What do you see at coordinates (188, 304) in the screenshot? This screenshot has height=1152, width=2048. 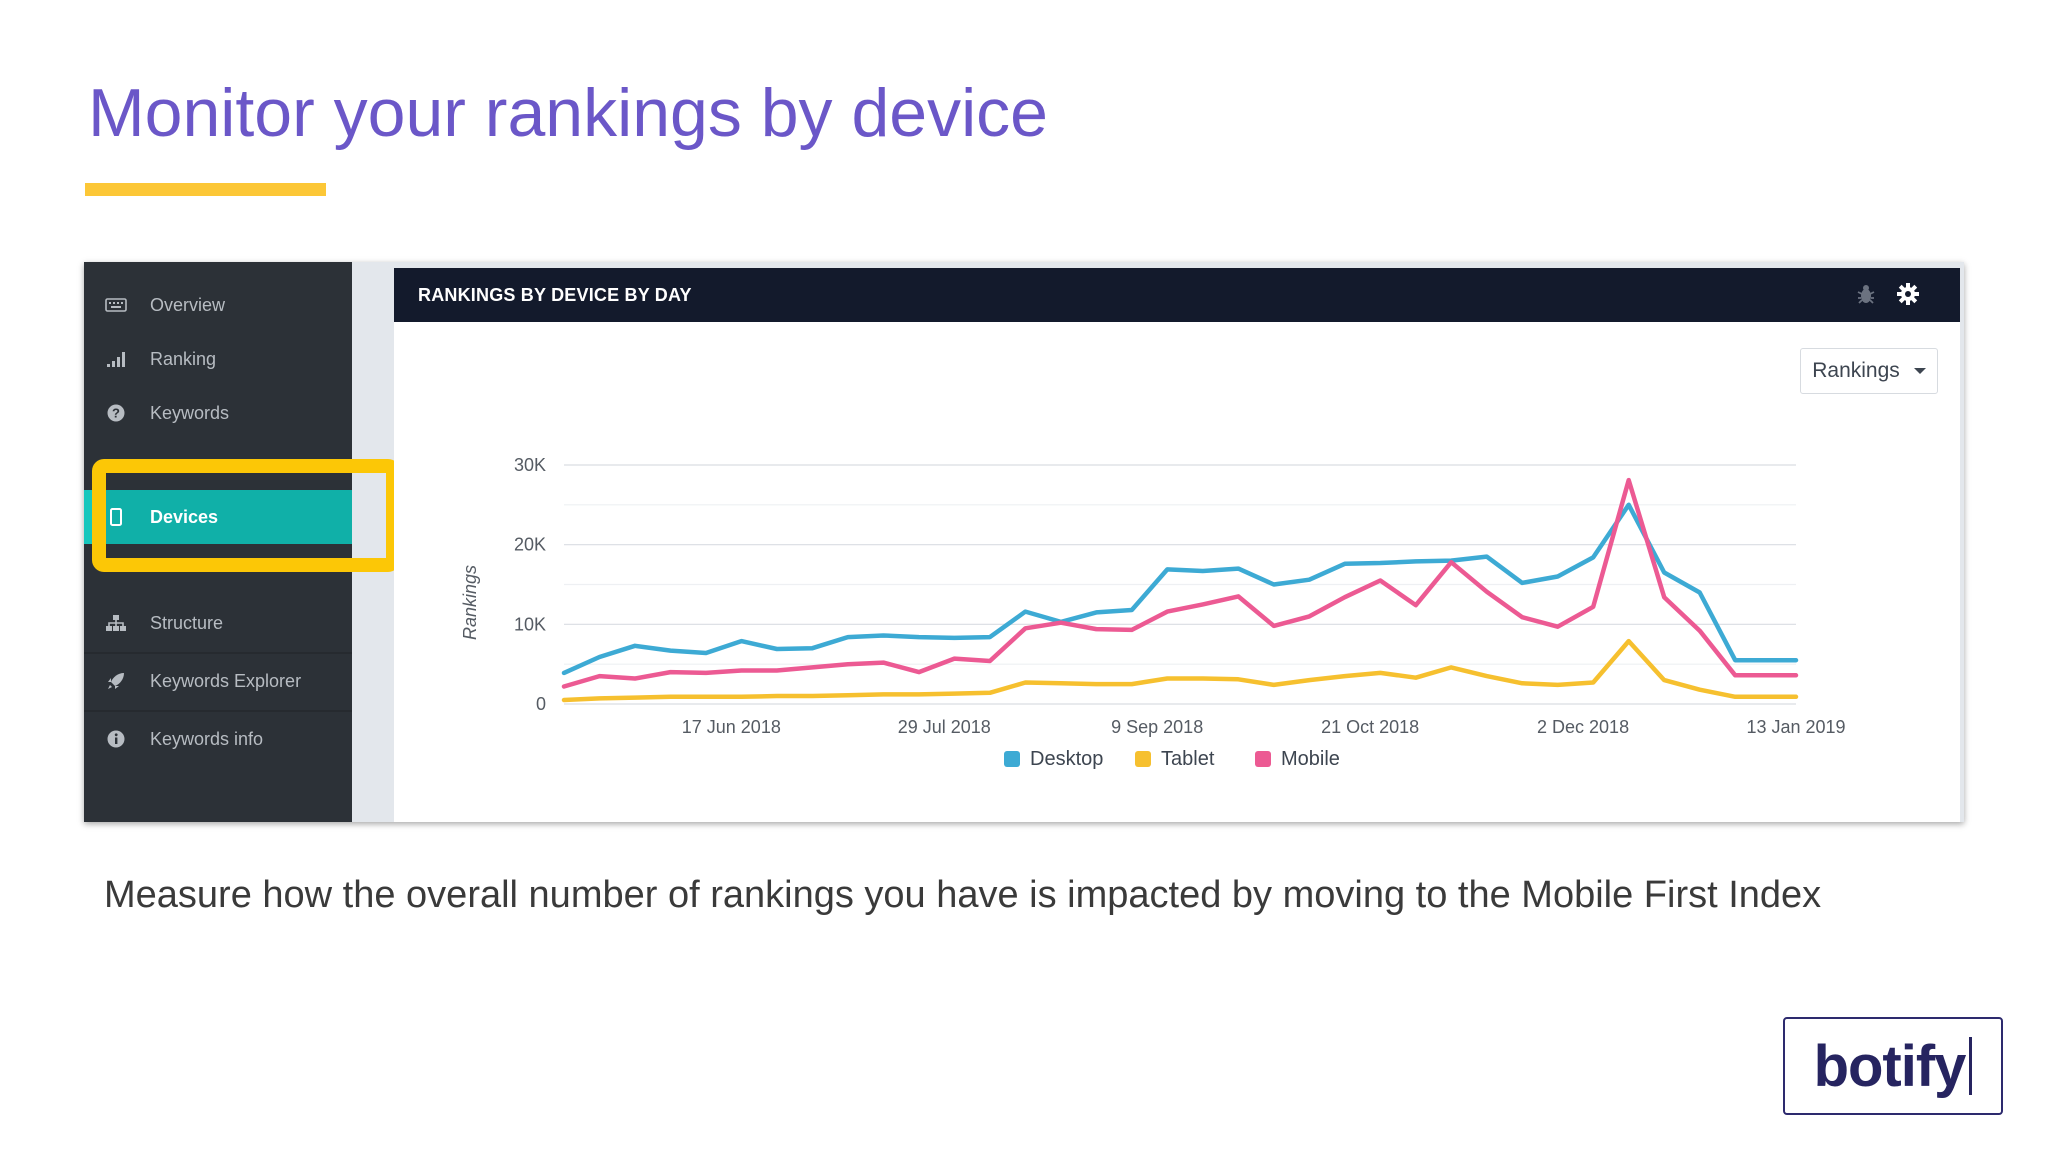 I see `sidebar-item-label: Overview` at bounding box center [188, 304].